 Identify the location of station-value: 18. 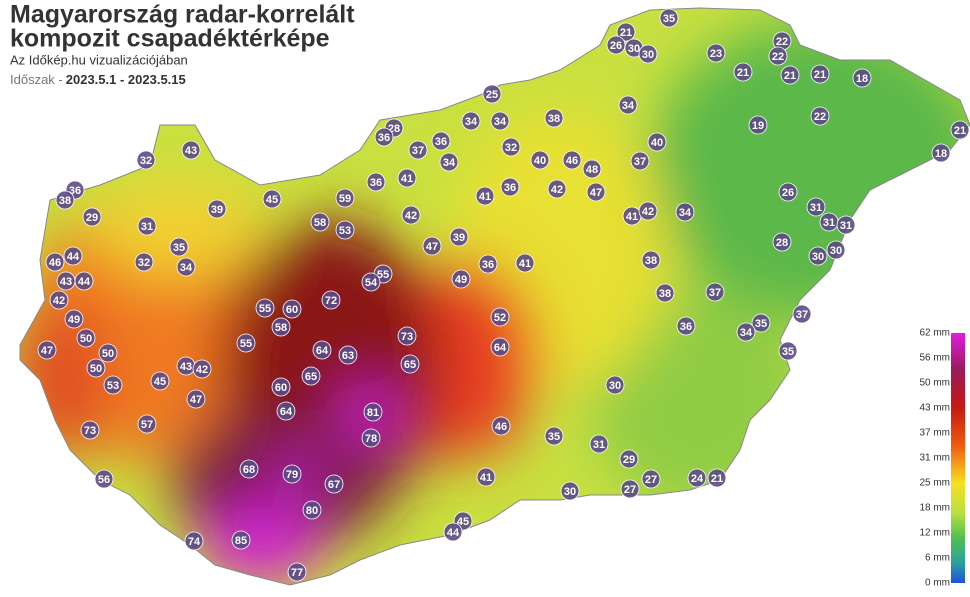
(862, 79).